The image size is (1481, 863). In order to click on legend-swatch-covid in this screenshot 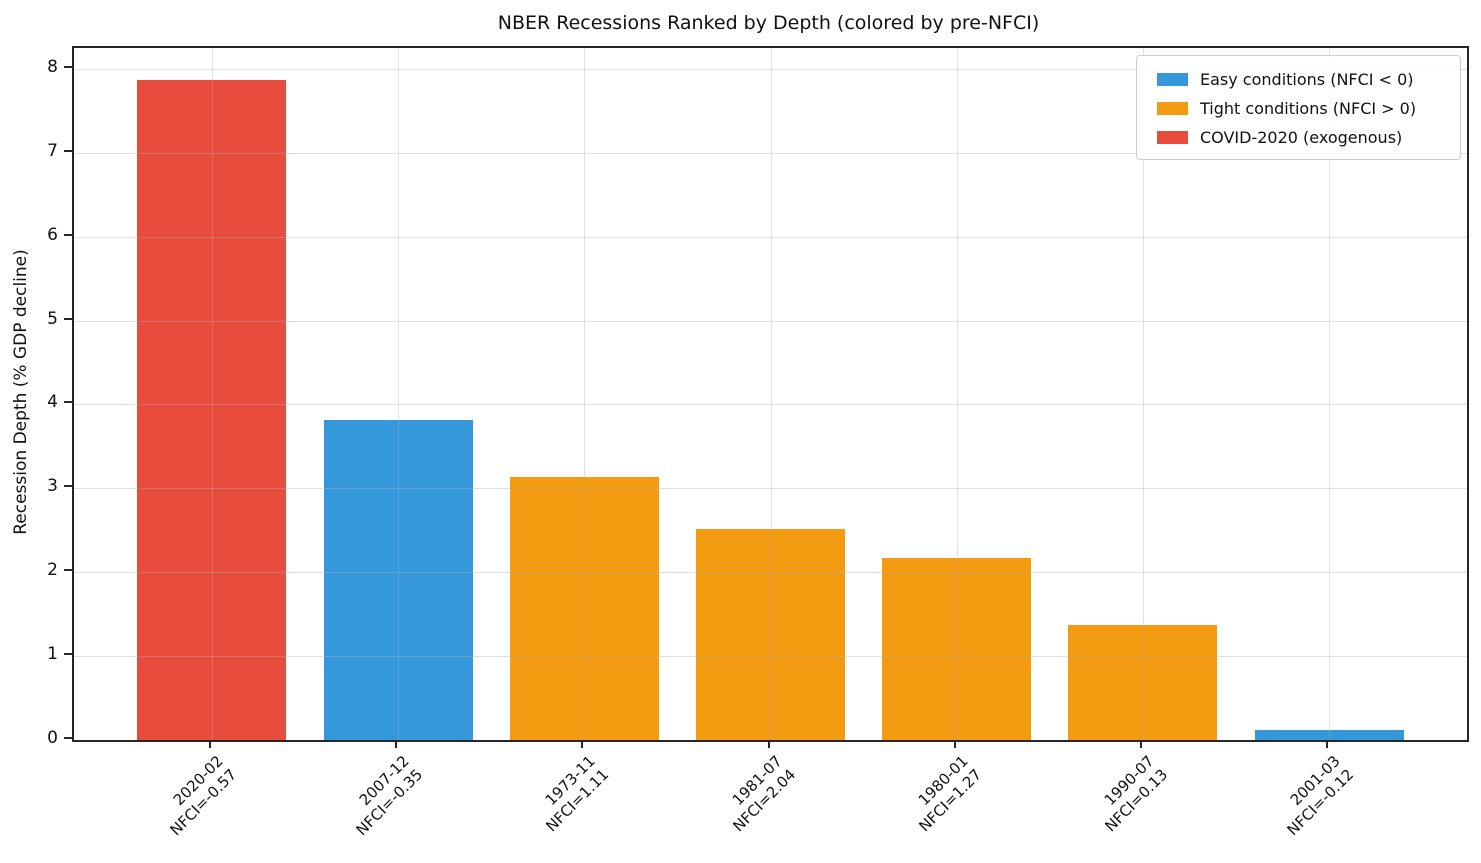, I will do `click(1172, 137)`.